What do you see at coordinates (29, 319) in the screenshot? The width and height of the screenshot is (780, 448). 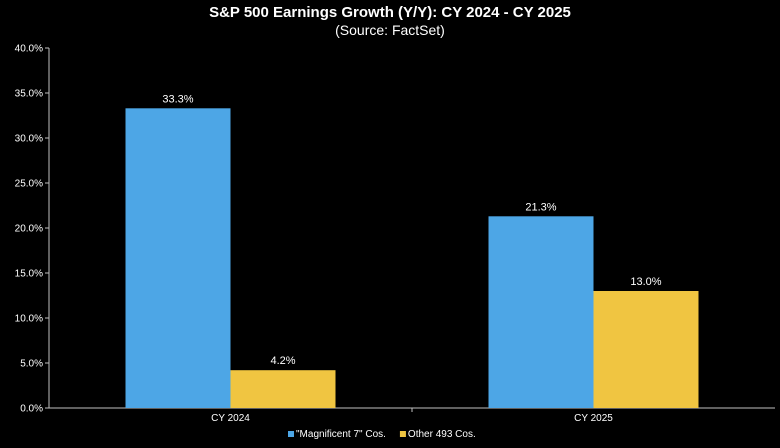 I see `y-tick-label: 10.0%` at bounding box center [29, 319].